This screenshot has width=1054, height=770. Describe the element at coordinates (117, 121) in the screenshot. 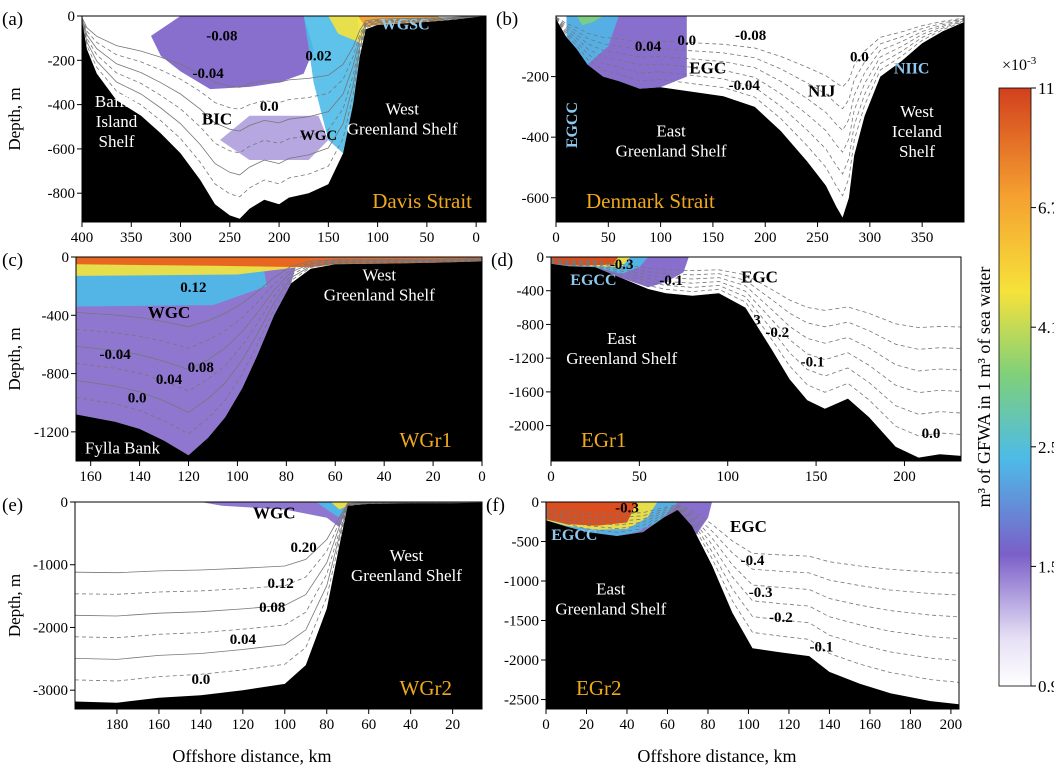

I see `region-label: Baffin Island Shelf` at that location.